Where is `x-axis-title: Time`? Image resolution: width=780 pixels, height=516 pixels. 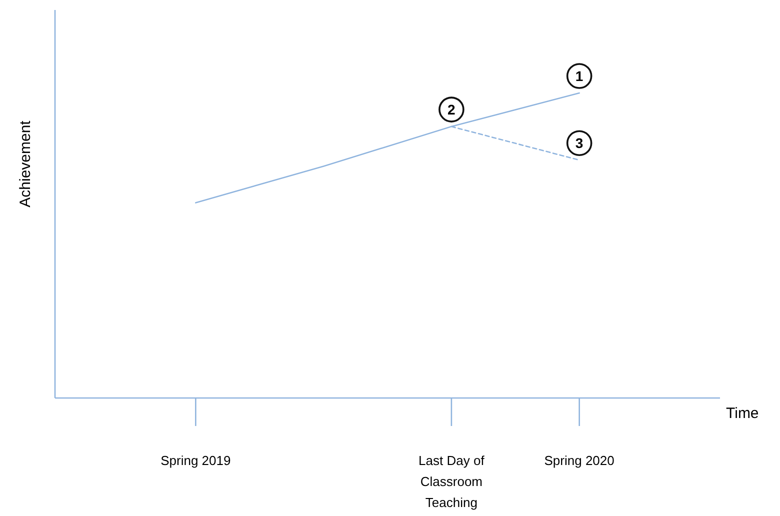 x-axis-title: Time is located at coordinates (742, 413).